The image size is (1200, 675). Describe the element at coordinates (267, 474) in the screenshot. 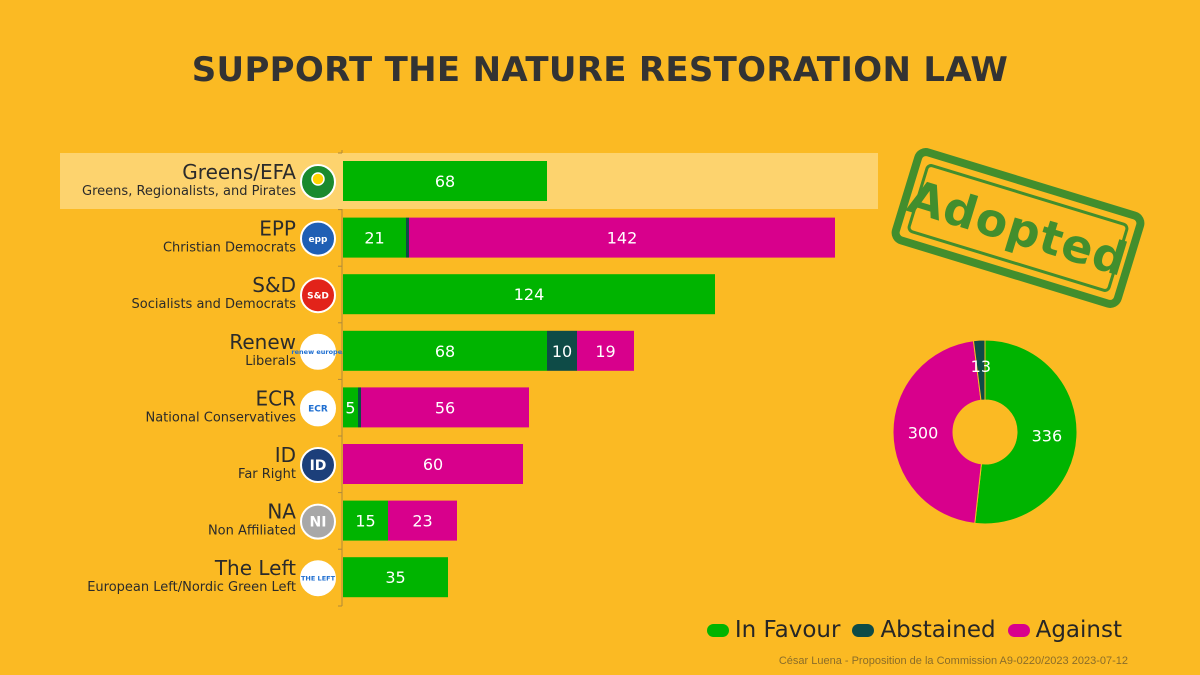

I see `party-subtitle-id: Far Right` at that location.